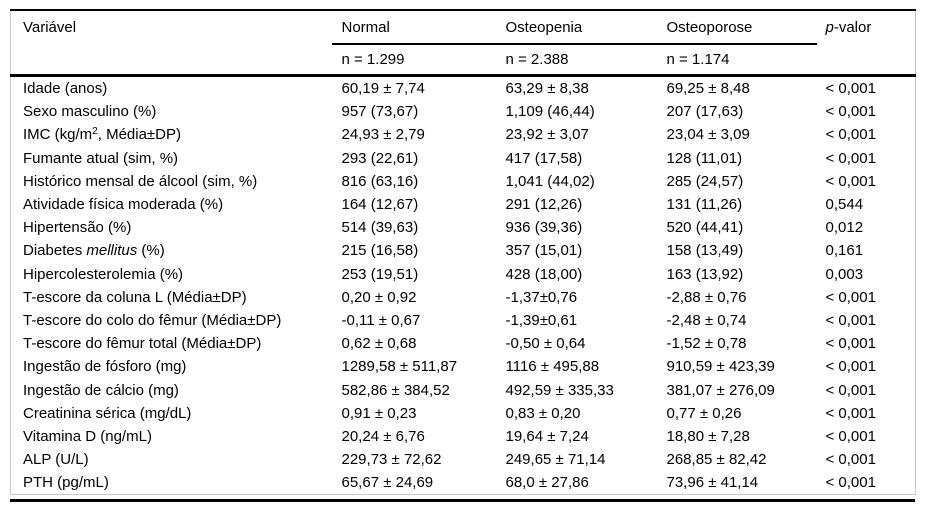  Describe the element at coordinates (545, 344) in the screenshot. I see `cell-osteopenia: -0,50 ± 0,64` at that location.